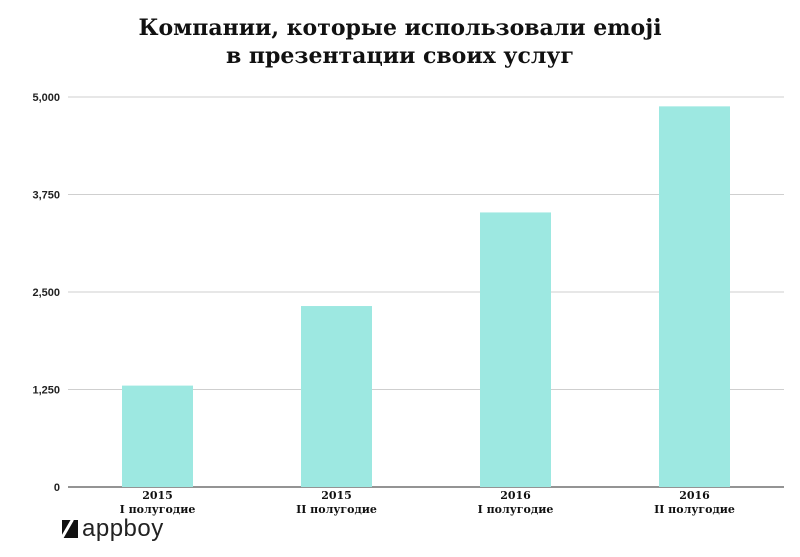  I want to click on y-tick-label: 3,750, so click(46, 196).